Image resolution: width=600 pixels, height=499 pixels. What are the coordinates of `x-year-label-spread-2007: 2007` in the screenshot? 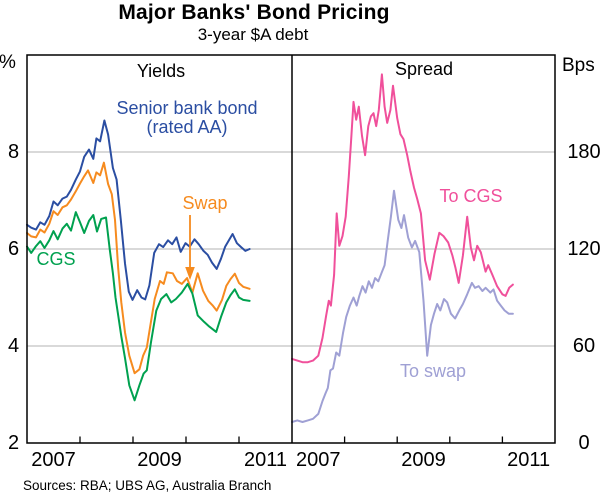 It's located at (318, 460).